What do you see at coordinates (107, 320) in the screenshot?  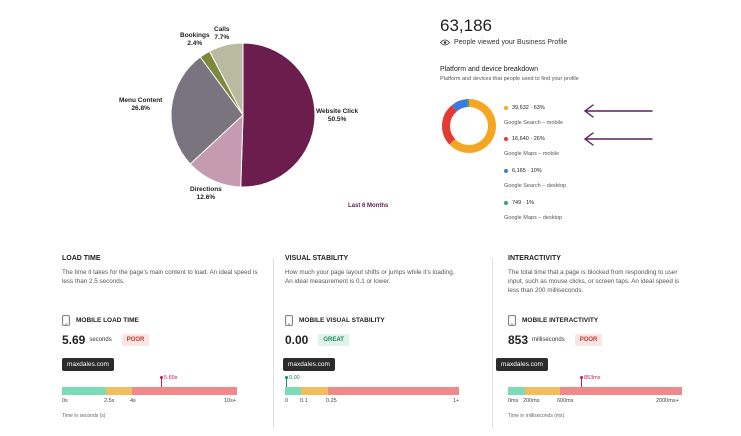 I see `metric-label: MOBILE LOAD TIME` at bounding box center [107, 320].